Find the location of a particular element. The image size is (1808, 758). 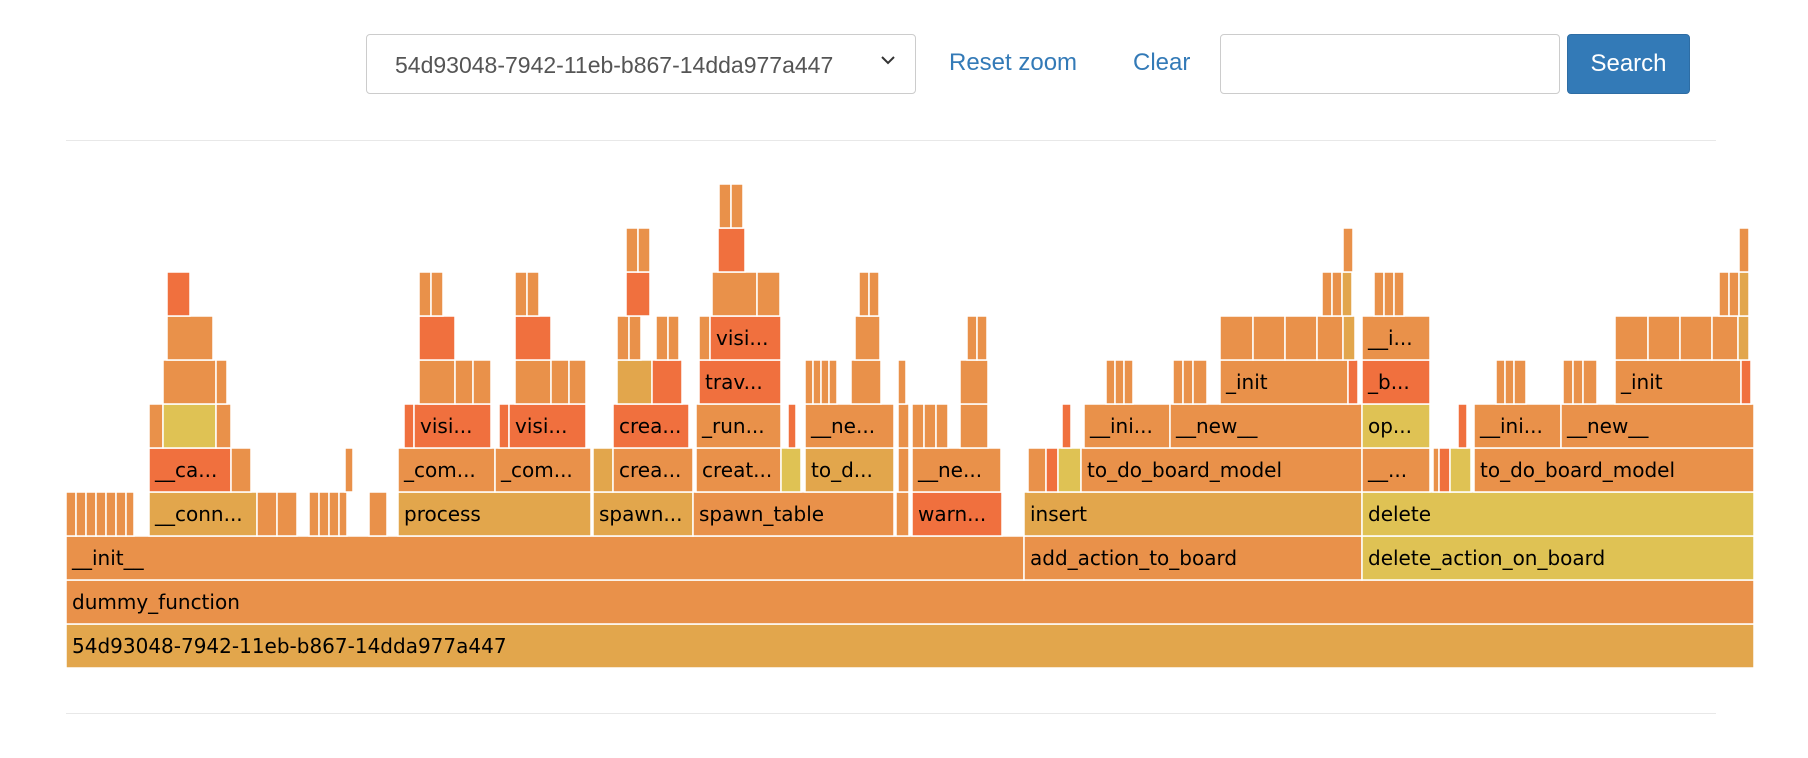

flame-frame: spawn_table is located at coordinates (793, 514).